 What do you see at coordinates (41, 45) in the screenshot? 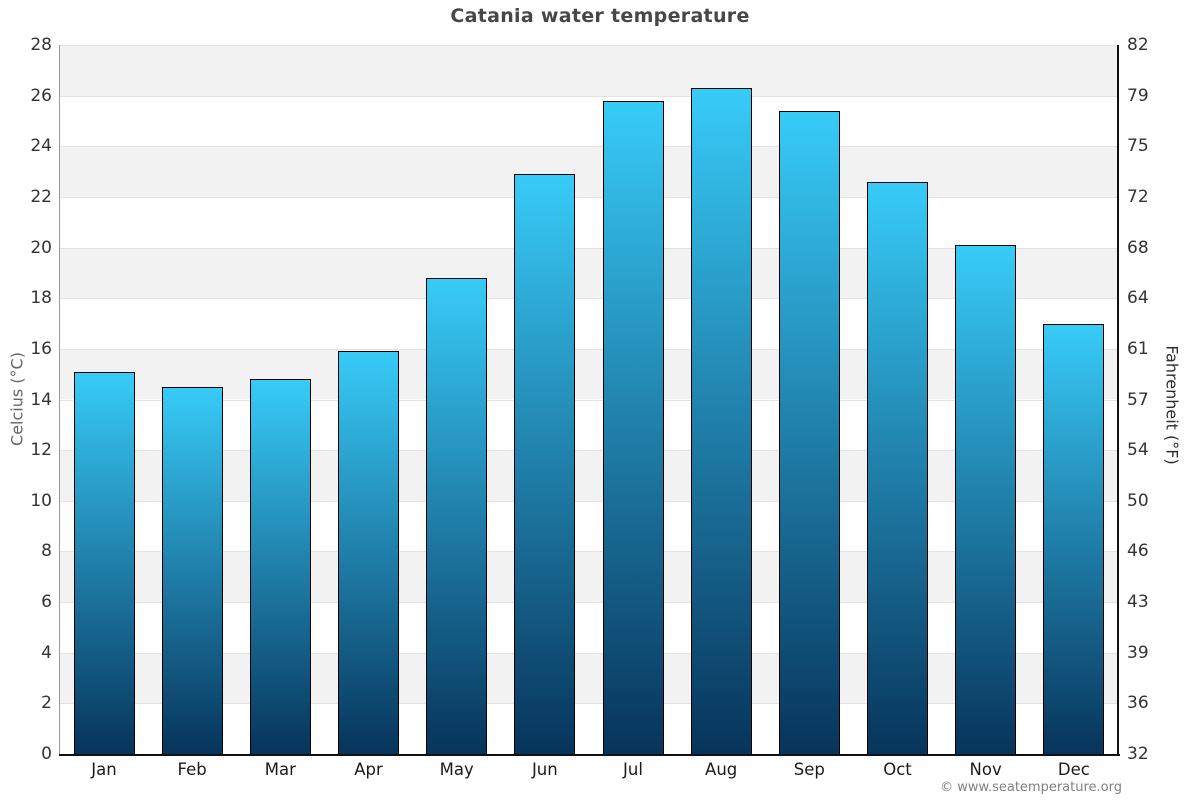
I see `y-tick-label-celsius: 28` at bounding box center [41, 45].